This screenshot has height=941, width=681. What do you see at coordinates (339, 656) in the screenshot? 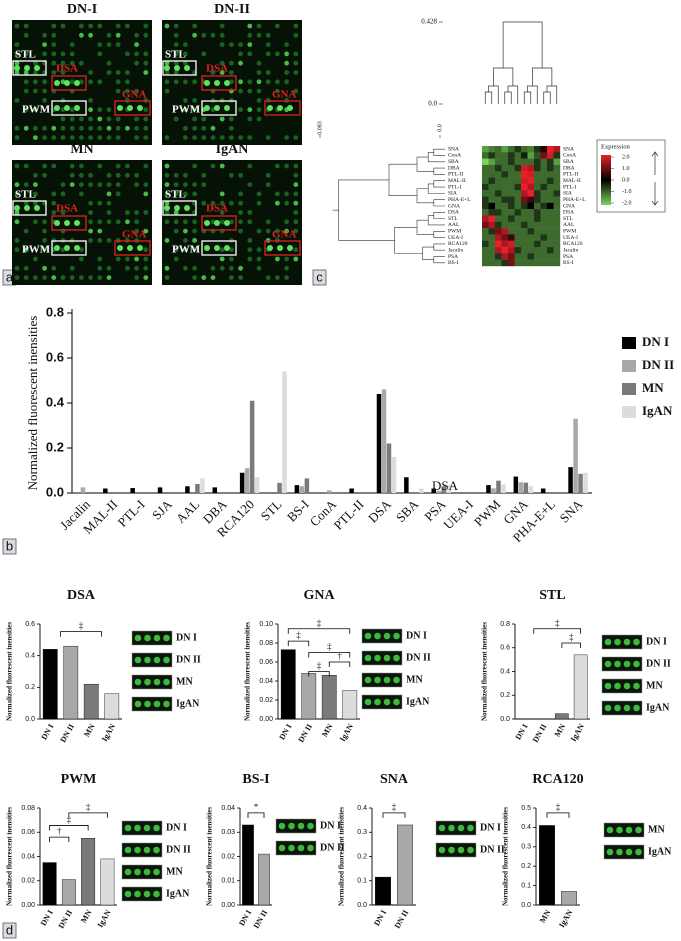
I see `significance-mark: †` at bounding box center [339, 656].